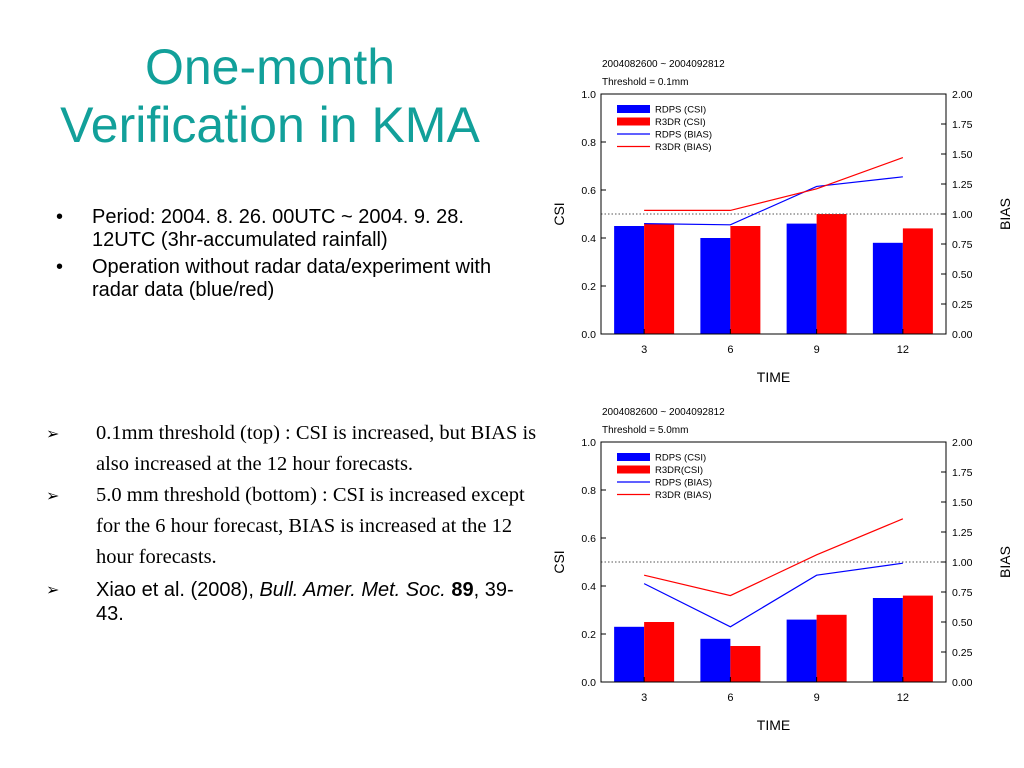 Image resolution: width=1024 pixels, height=768 pixels. I want to click on reference-journal: Bull. Amer. Met. Soc., so click(352, 590).